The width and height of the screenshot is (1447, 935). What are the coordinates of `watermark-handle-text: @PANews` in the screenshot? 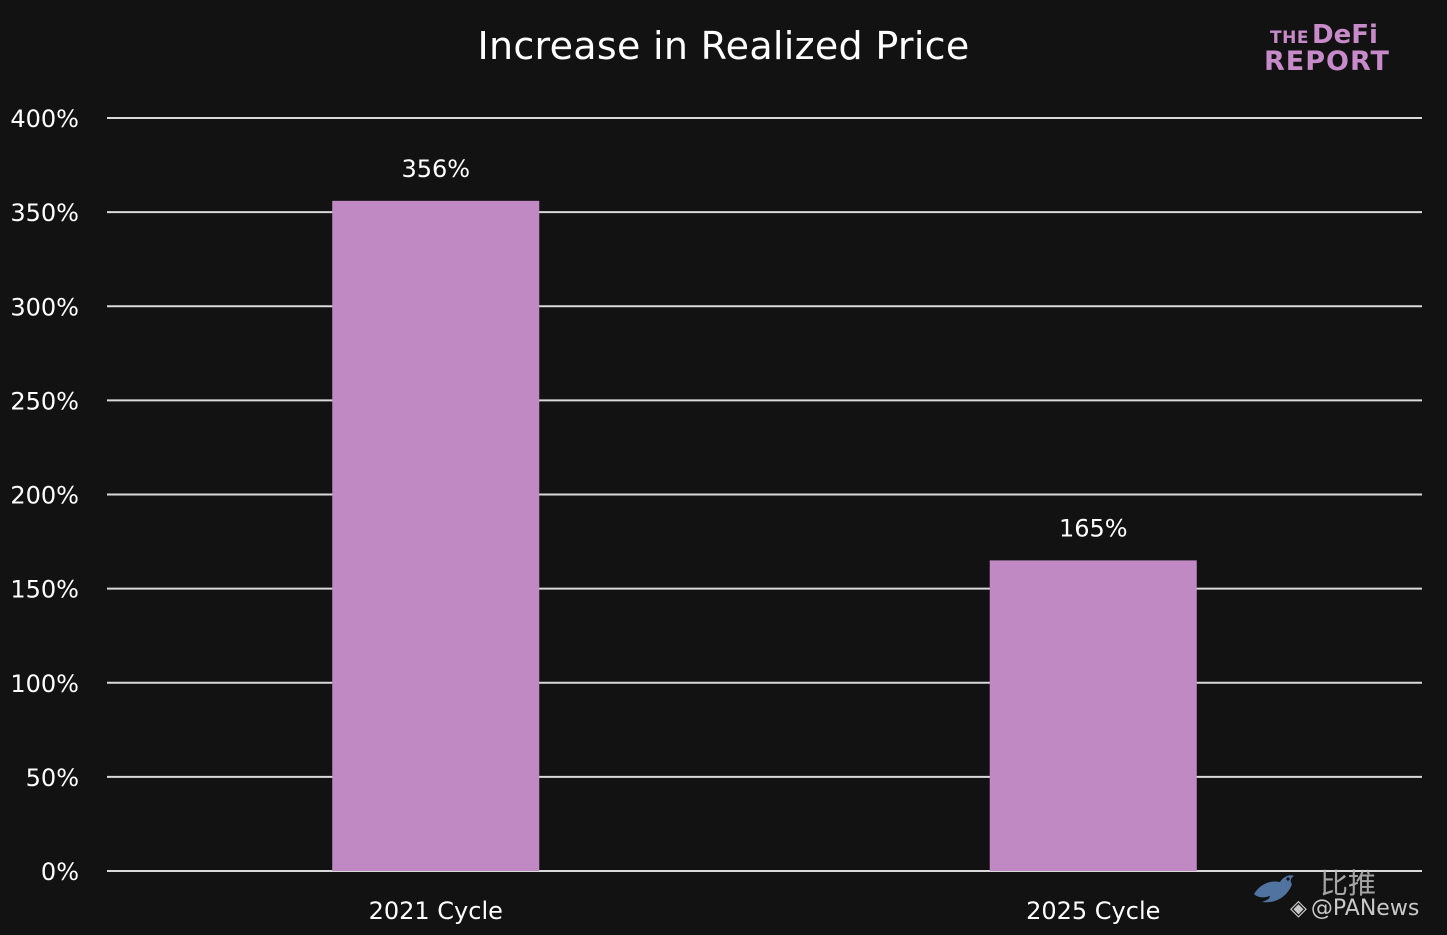 It's located at (1365, 908).